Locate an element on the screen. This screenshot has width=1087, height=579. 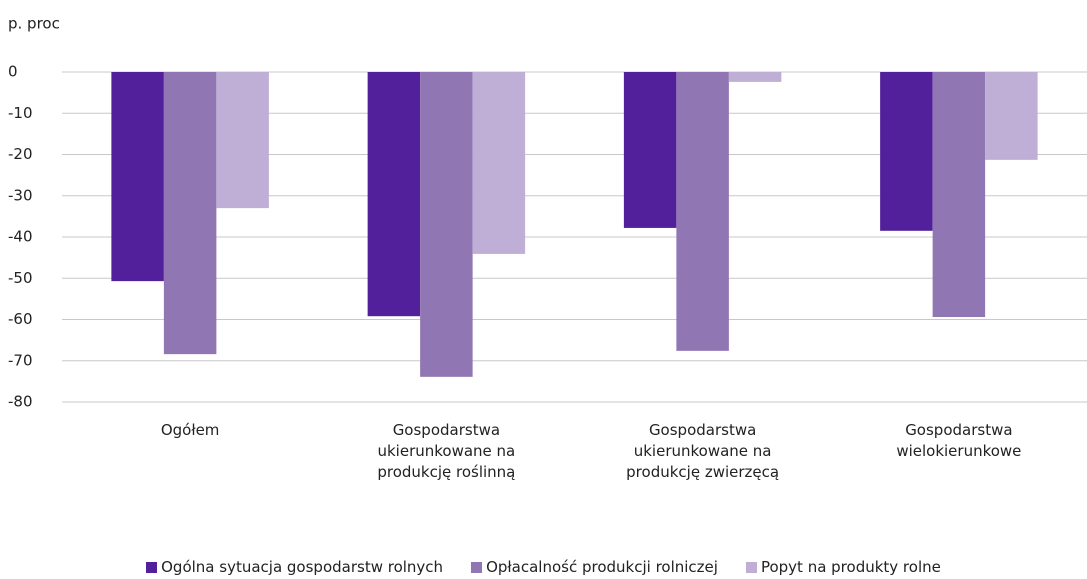
y-tick-label: 0 is located at coordinates (13, 72).